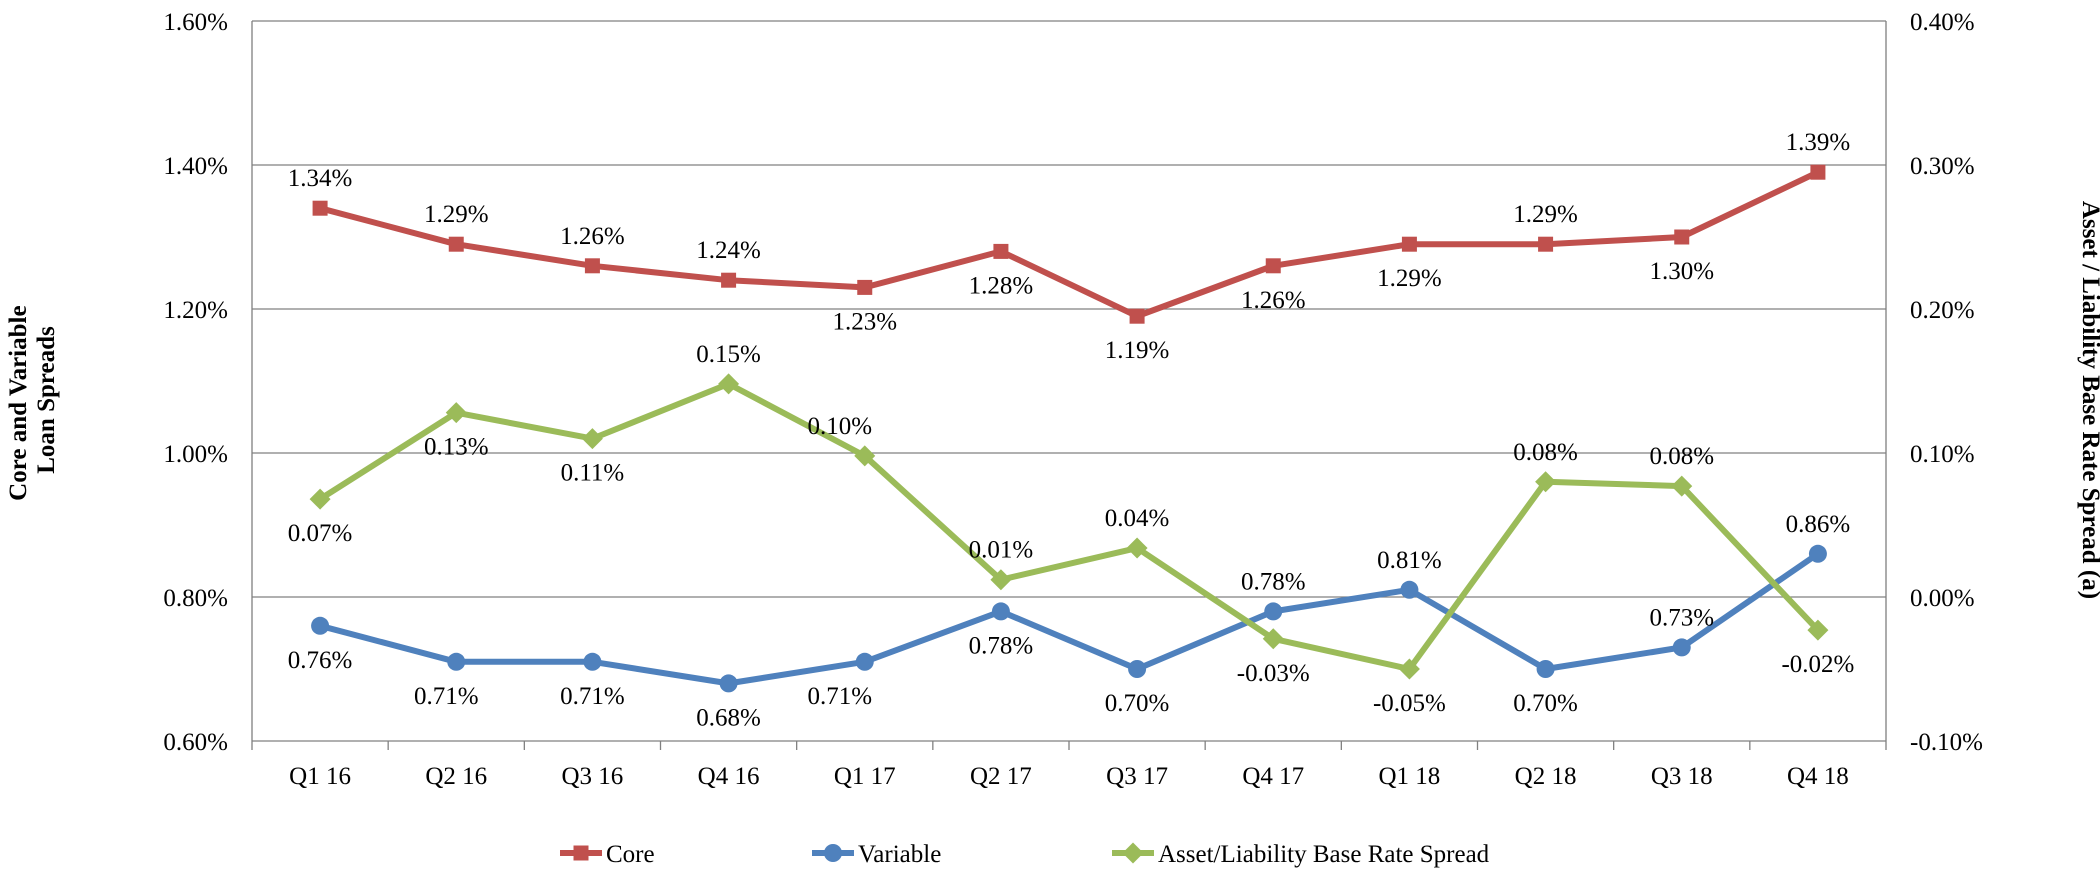  I want to click on data-label-base-rate-spread: 0.11%, so click(593, 473).